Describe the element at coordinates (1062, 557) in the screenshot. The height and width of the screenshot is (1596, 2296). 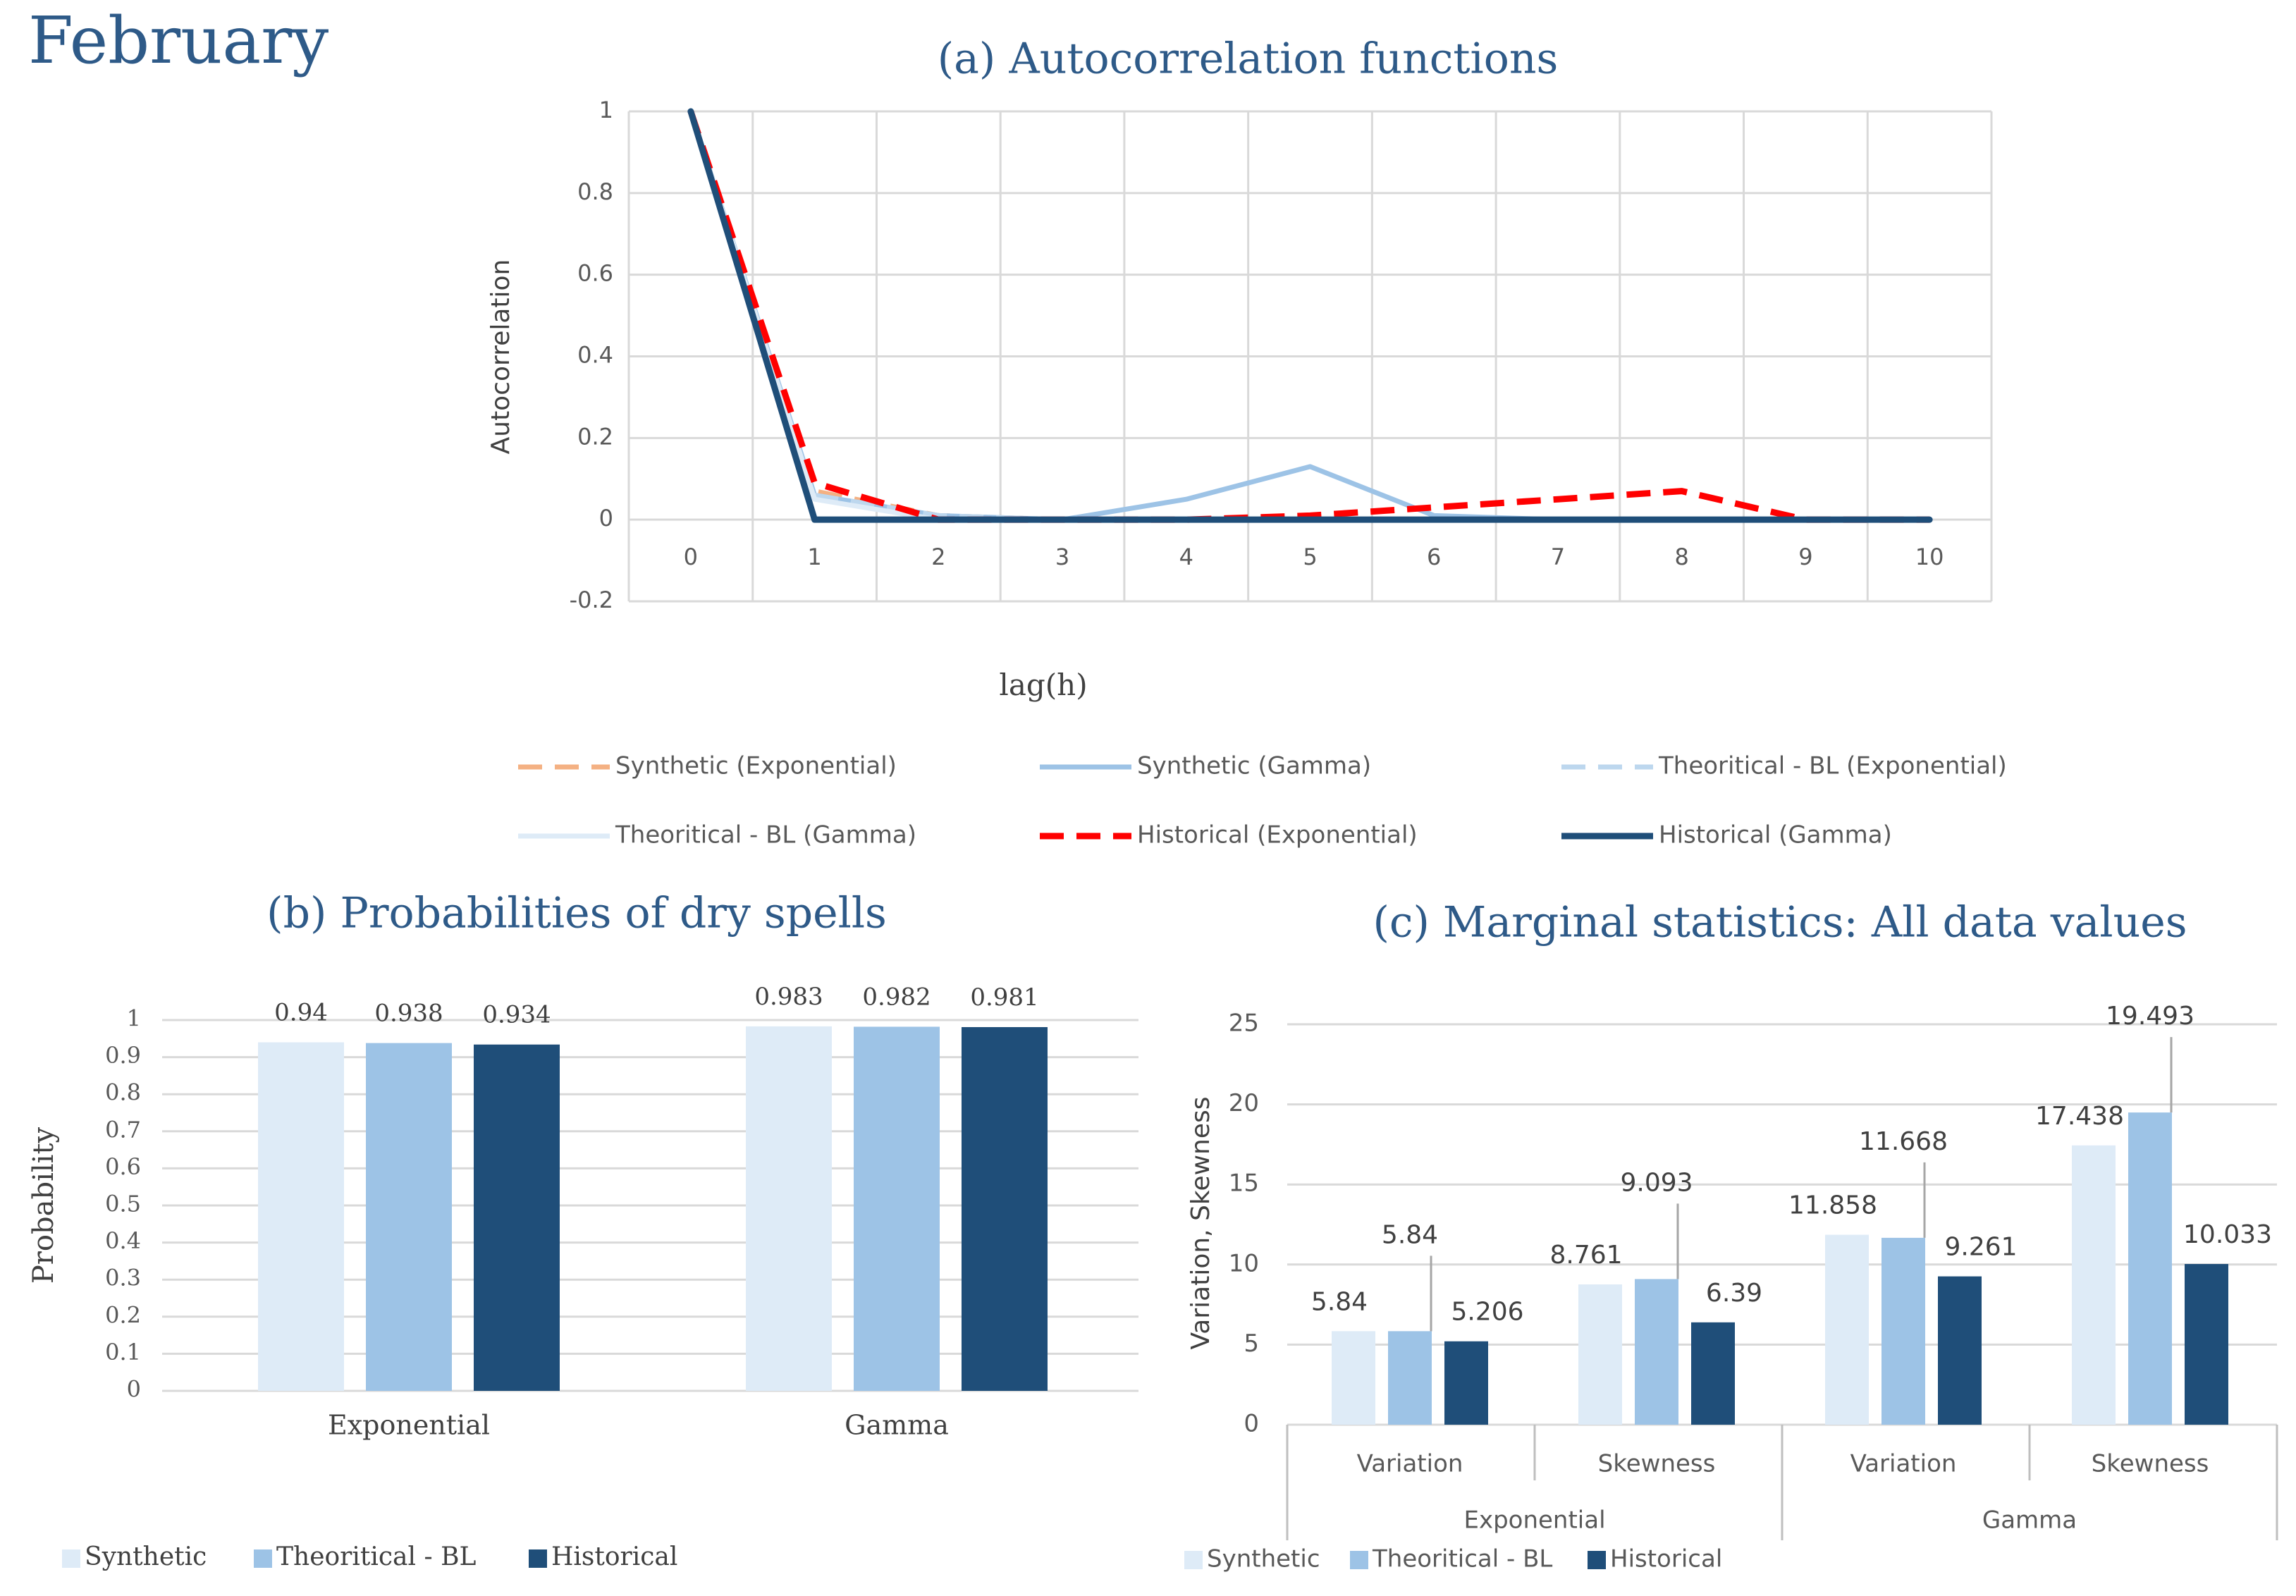
I see `chart-a-xtick-label: 3` at that location.